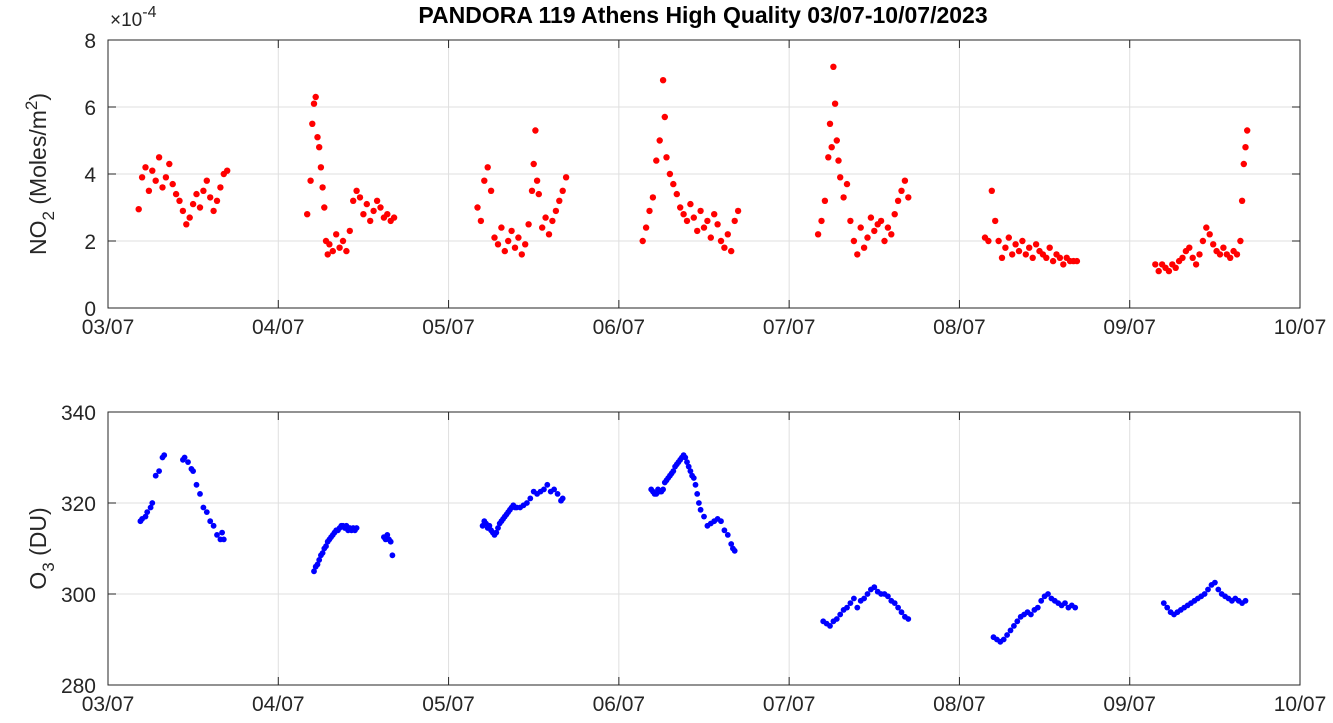 This screenshot has height=723, width=1333. What do you see at coordinates (278, 327) in the screenshot?
I see `no2-xtick-label: 04/07` at bounding box center [278, 327].